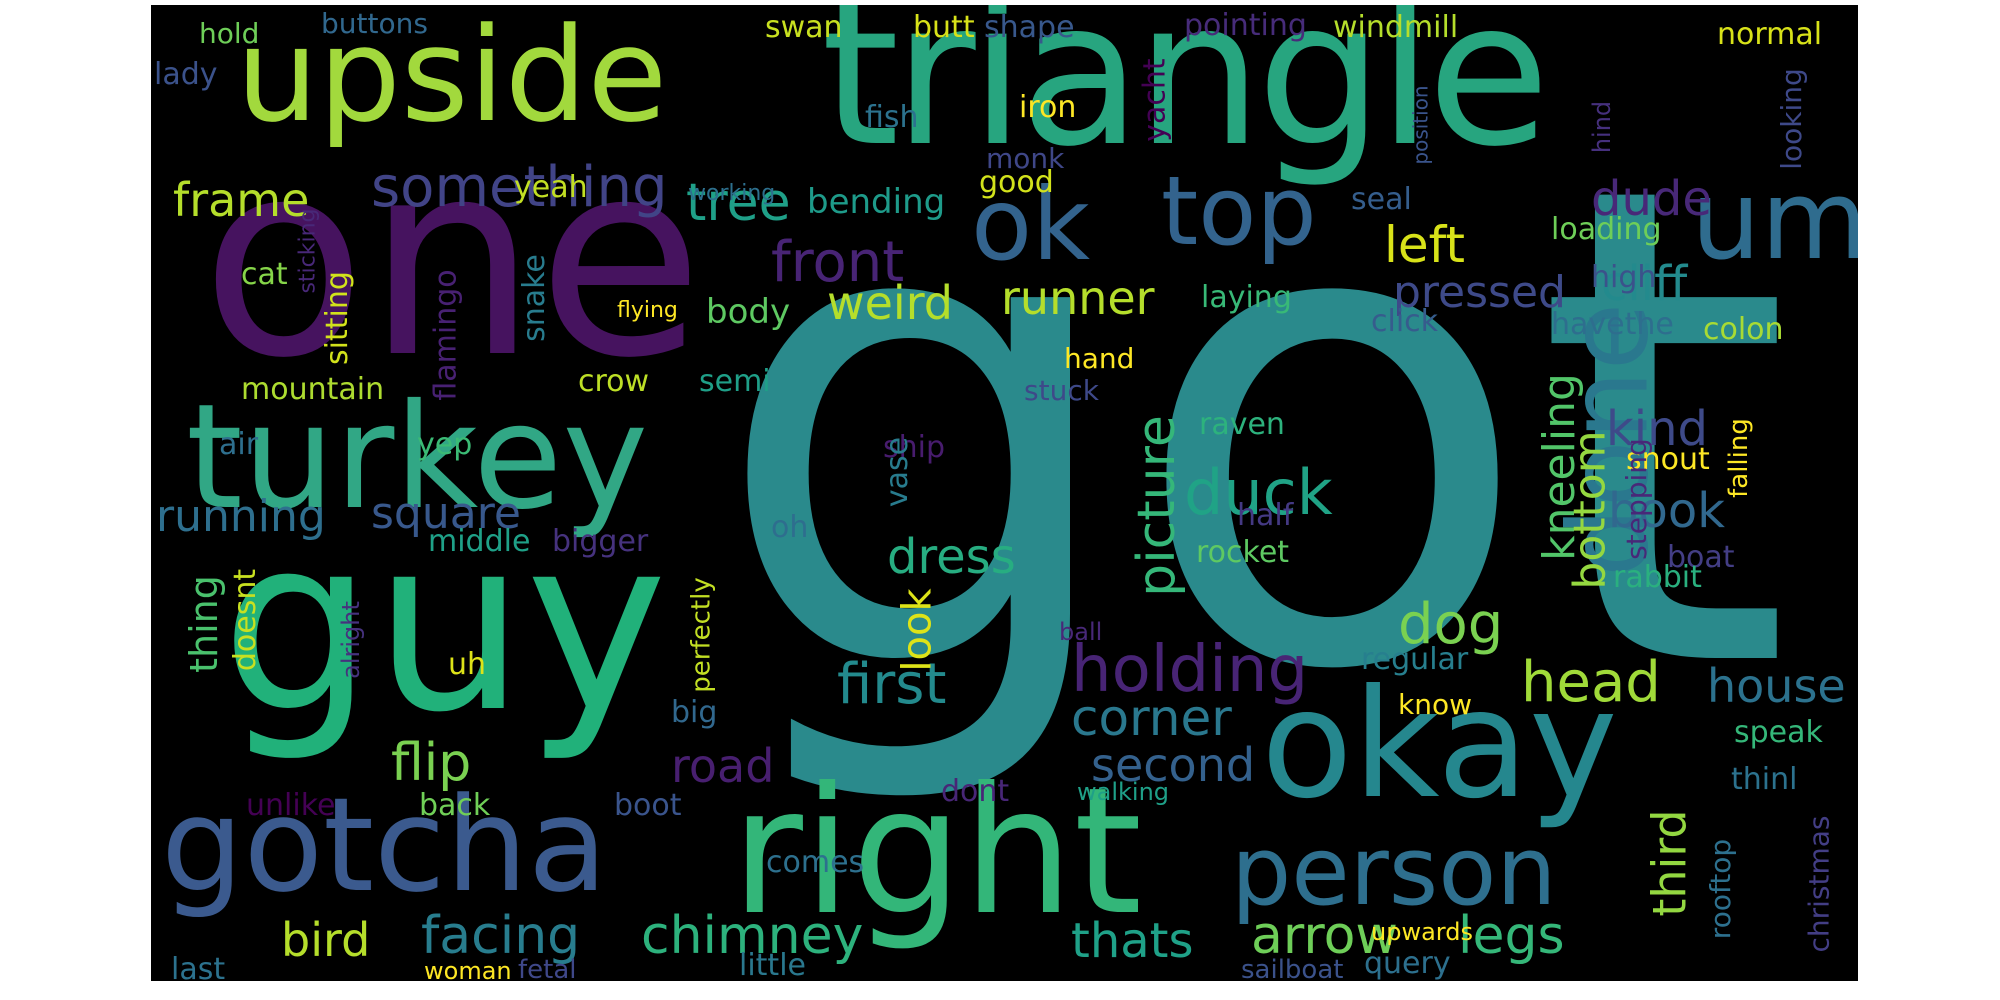 The image size is (2000, 1000). Describe the element at coordinates (264, 274) in the screenshot. I see `word: cat` at that location.